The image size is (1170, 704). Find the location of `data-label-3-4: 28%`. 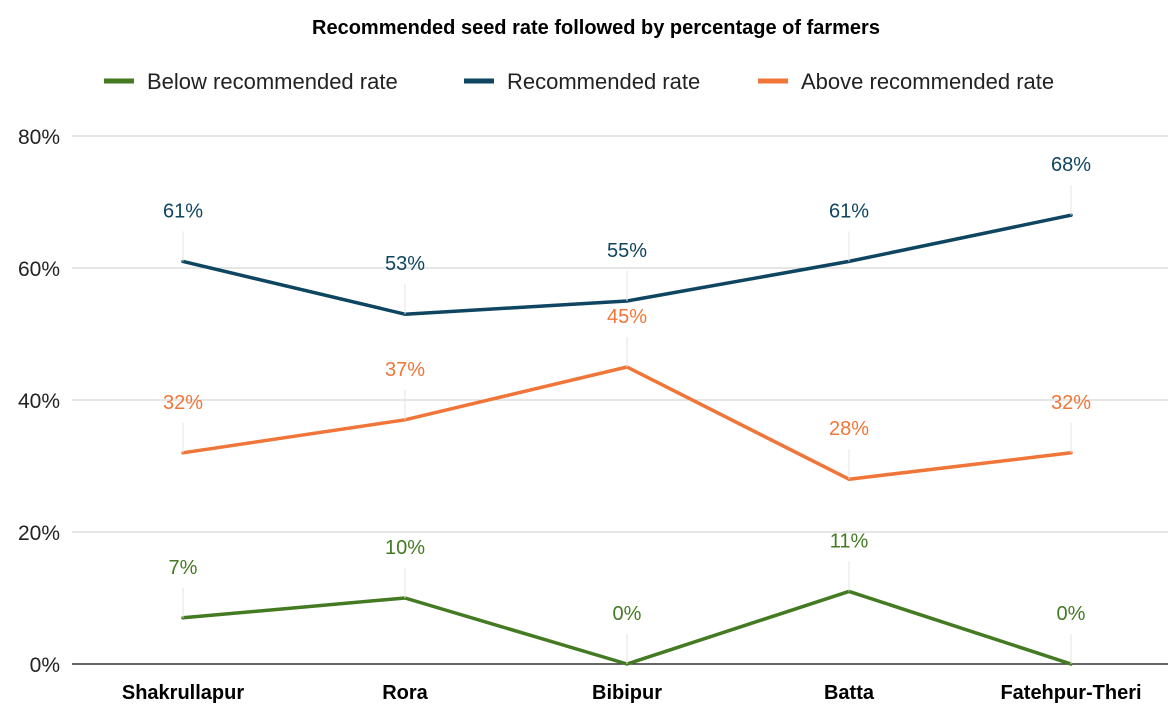

data-label-3-4: 28% is located at coordinates (849, 429).